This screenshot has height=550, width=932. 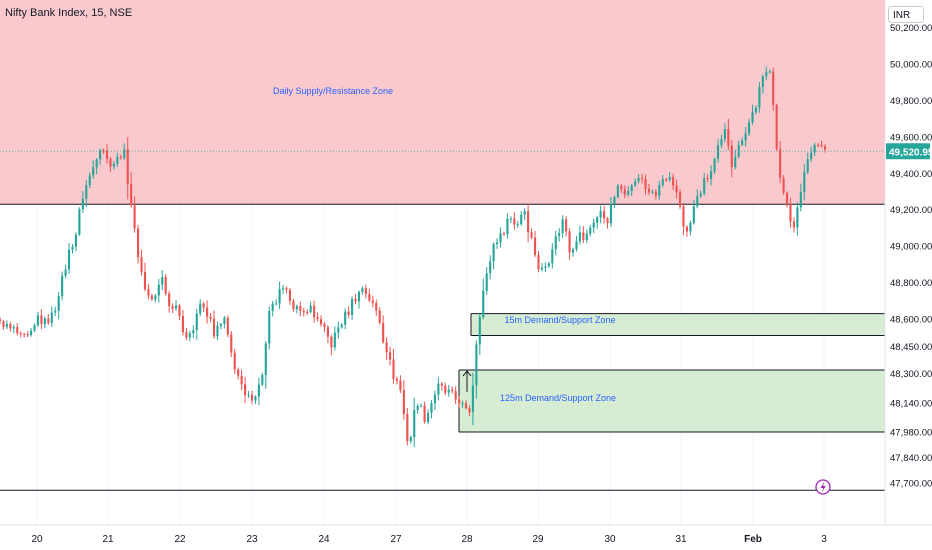 What do you see at coordinates (906, 14) in the screenshot?
I see `currency-selector: INR` at bounding box center [906, 14].